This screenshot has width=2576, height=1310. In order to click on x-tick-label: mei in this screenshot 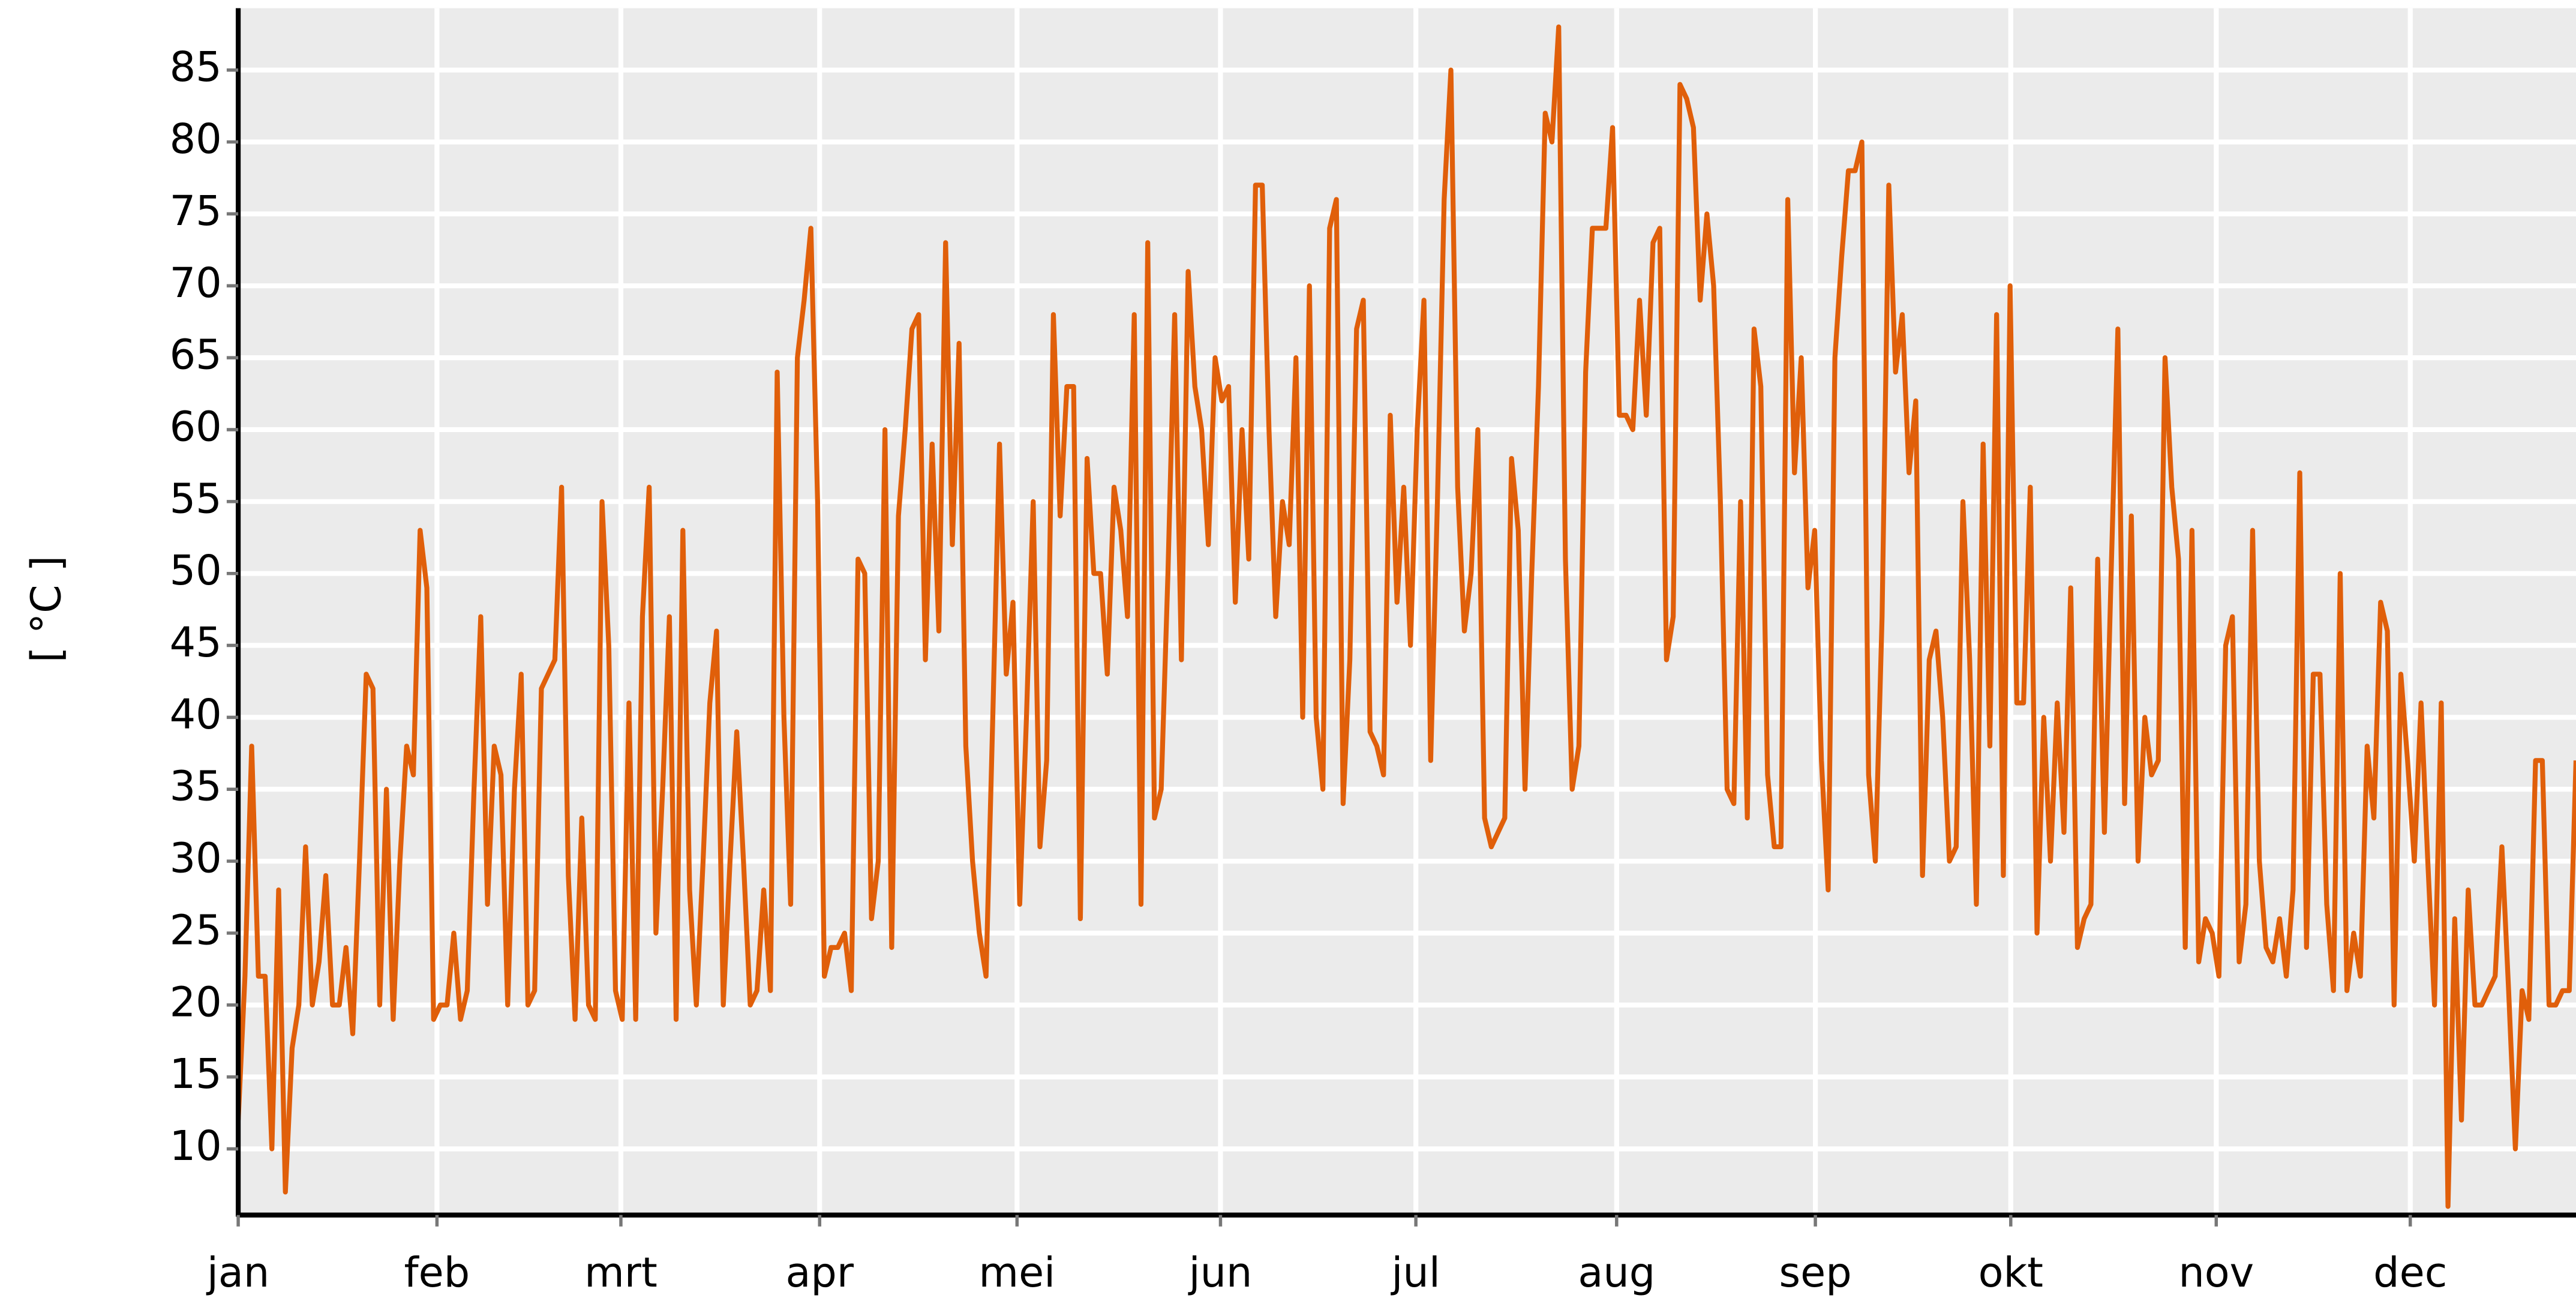, I will do `click(1017, 1273)`.